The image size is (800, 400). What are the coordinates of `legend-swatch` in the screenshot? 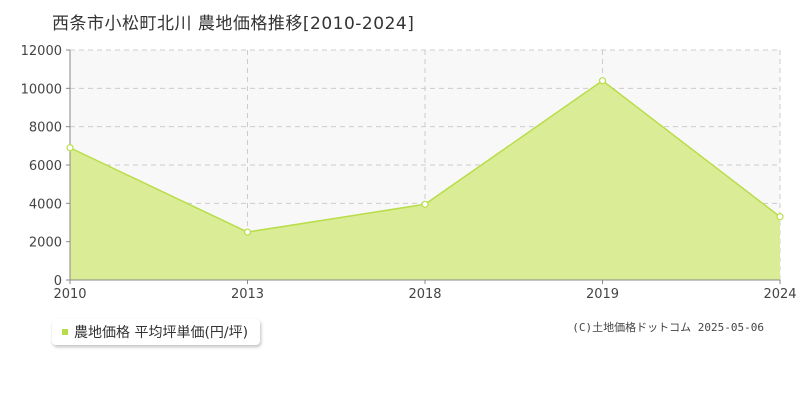 It's located at (65, 332).